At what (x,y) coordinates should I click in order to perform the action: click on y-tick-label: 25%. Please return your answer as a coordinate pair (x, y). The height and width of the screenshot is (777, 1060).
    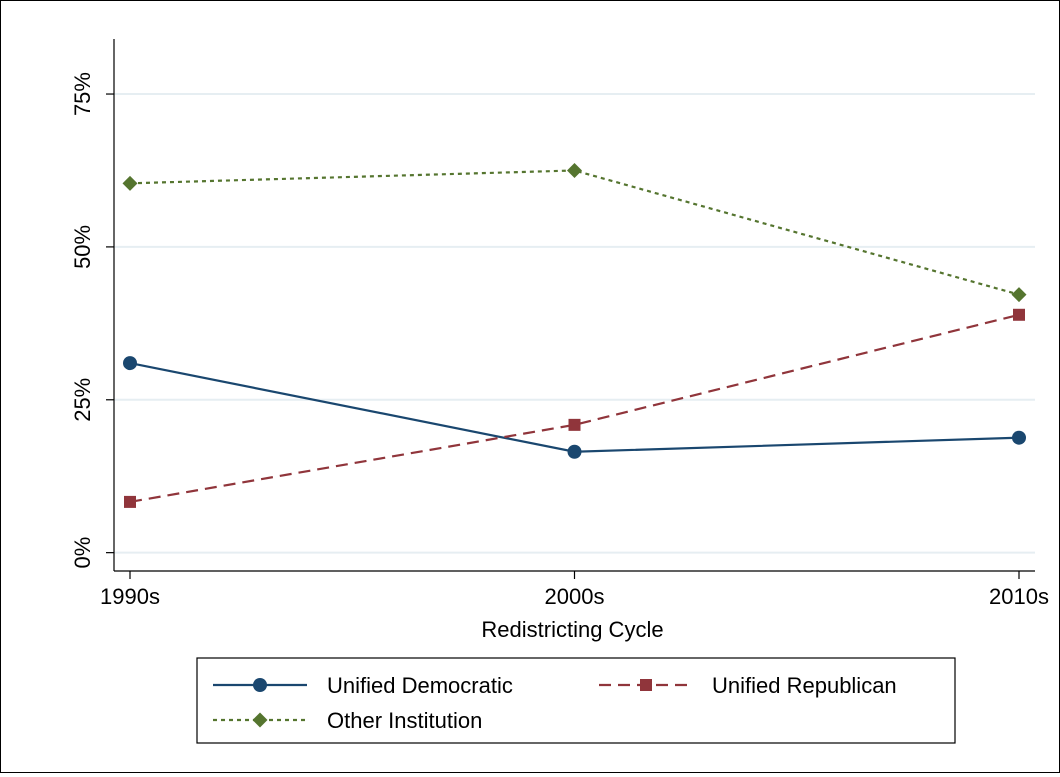
    Looking at the image, I should click on (82, 400).